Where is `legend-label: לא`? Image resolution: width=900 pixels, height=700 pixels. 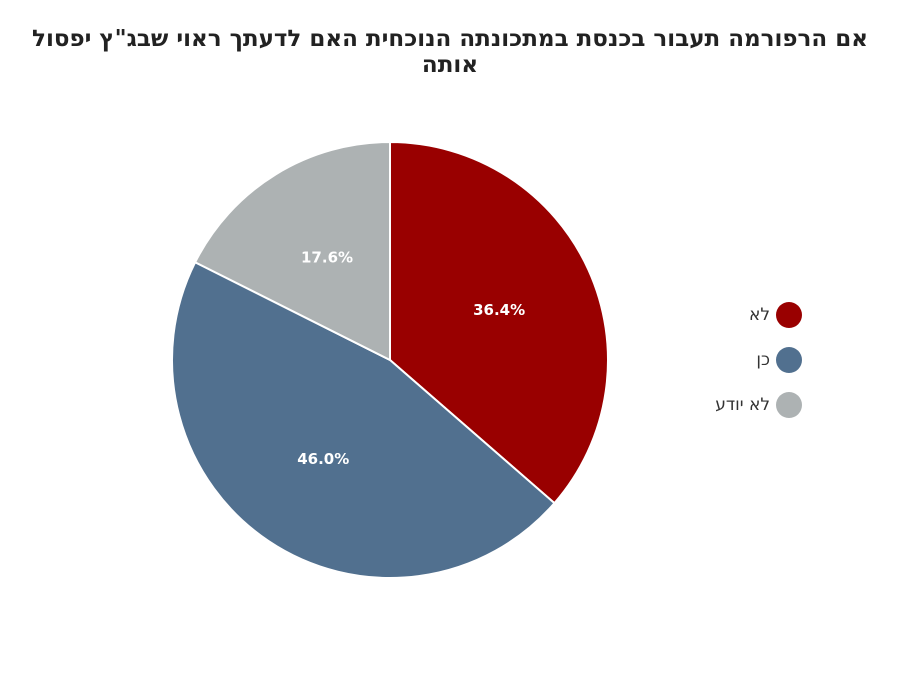
legend-label: לא is located at coordinates (759, 315).